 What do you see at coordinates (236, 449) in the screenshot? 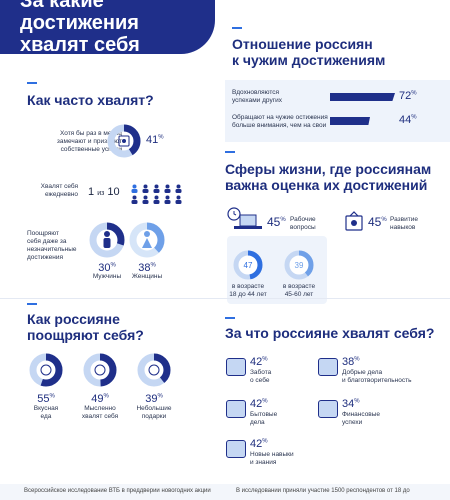
I see `book-icon` at bounding box center [236, 449].